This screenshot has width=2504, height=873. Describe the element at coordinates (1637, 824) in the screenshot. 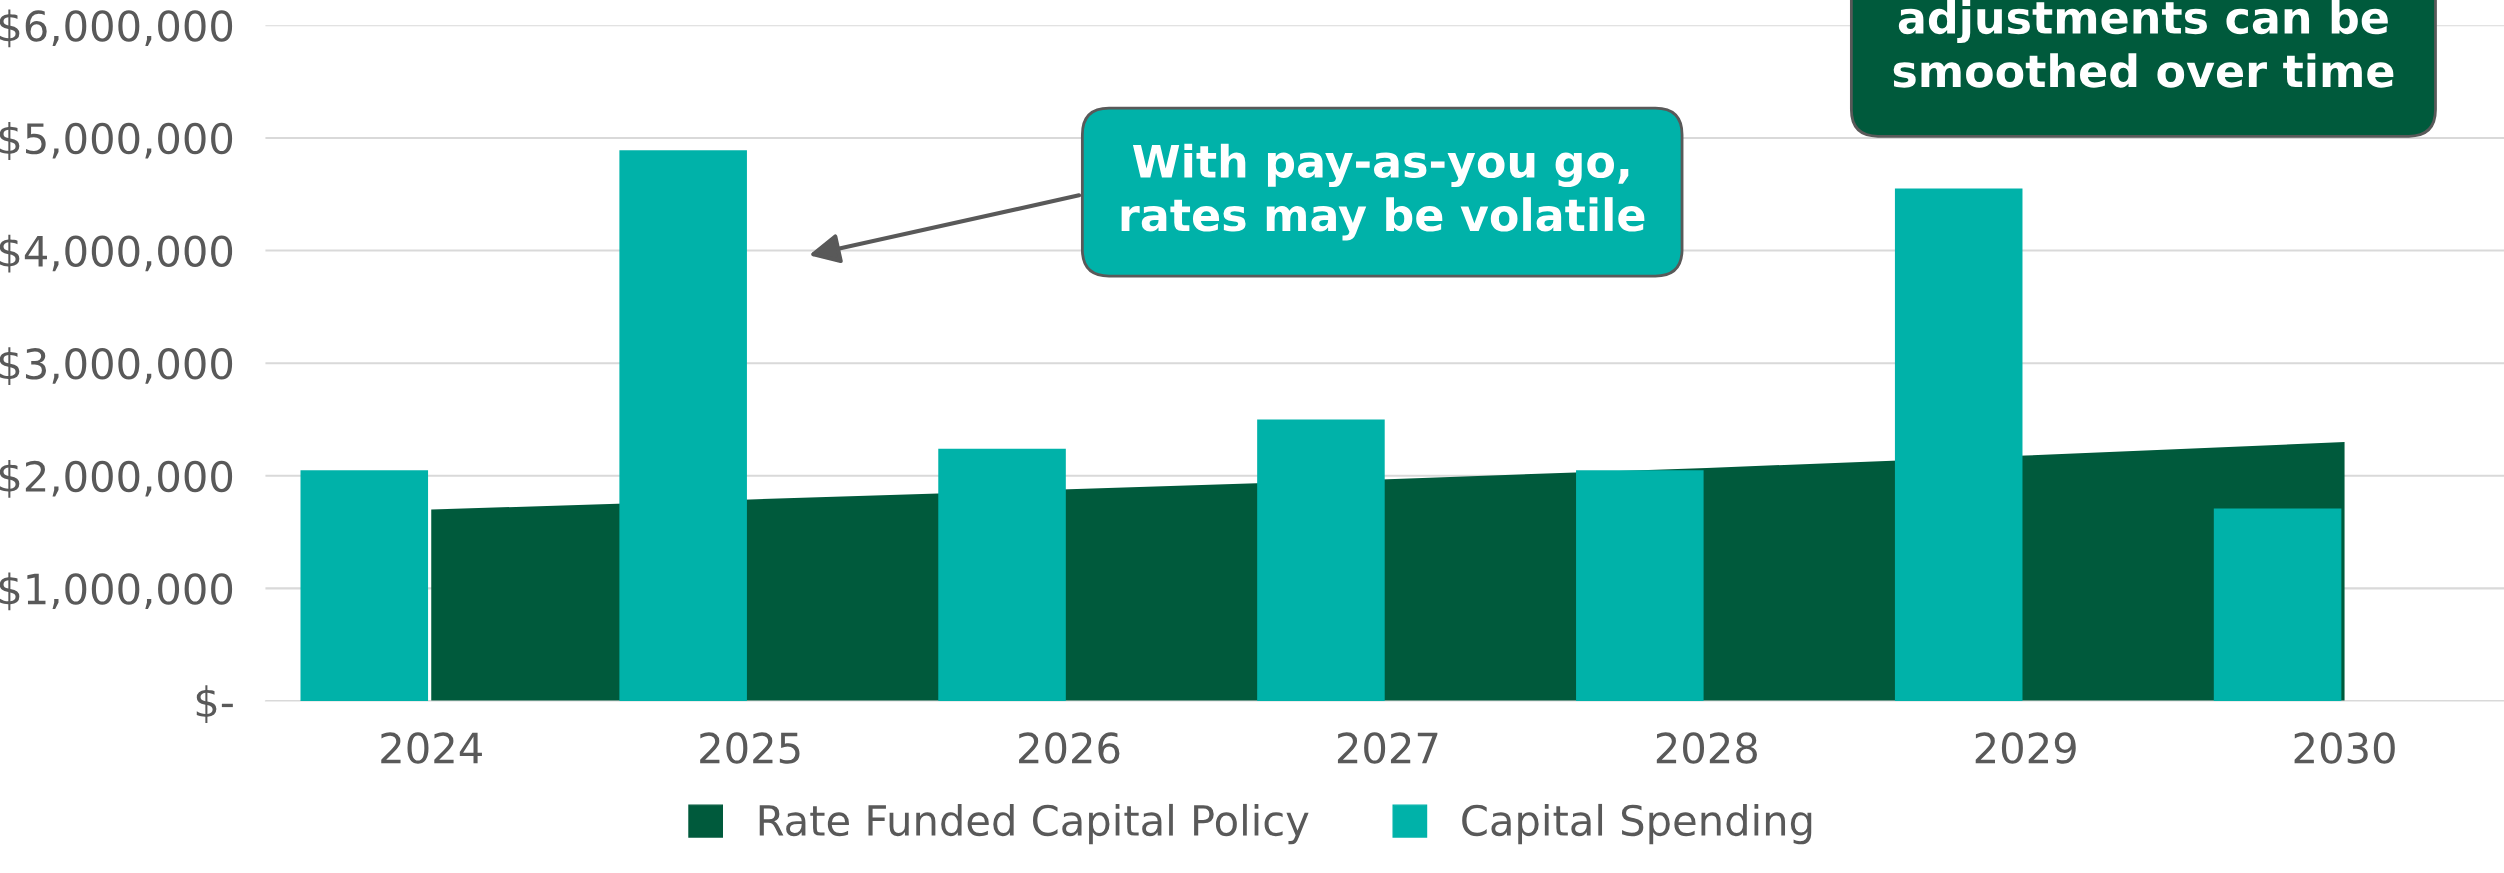

I see `legend-label: Capital Spending` at that location.